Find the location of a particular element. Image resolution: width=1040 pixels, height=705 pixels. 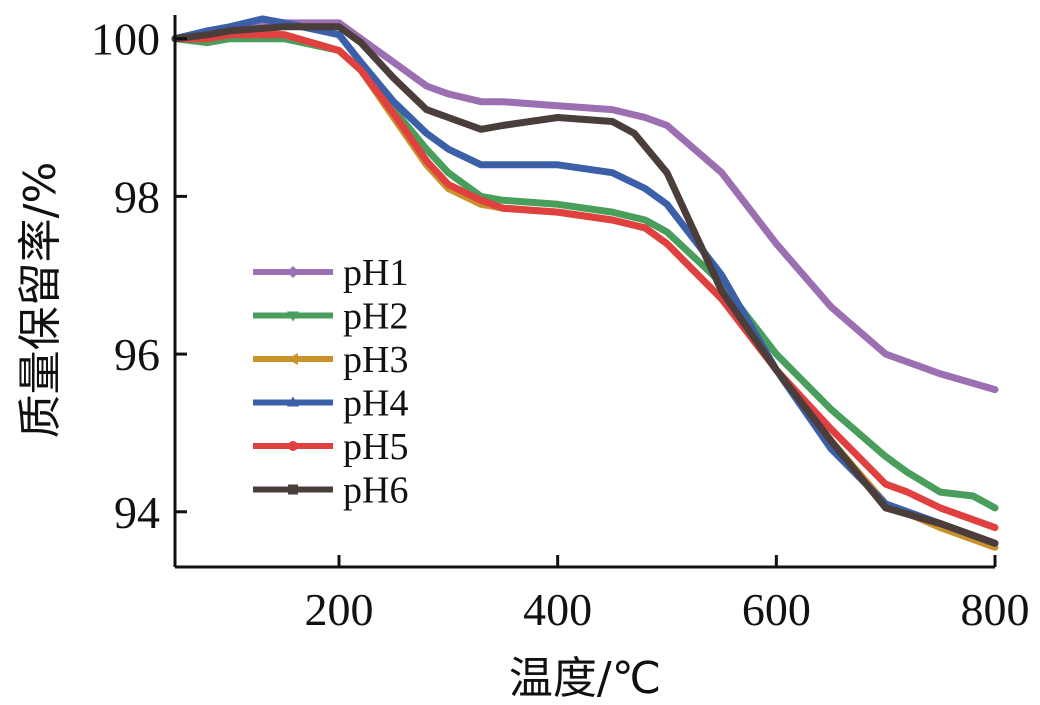

legend-label-ph5: pH5 is located at coordinates (375, 447).